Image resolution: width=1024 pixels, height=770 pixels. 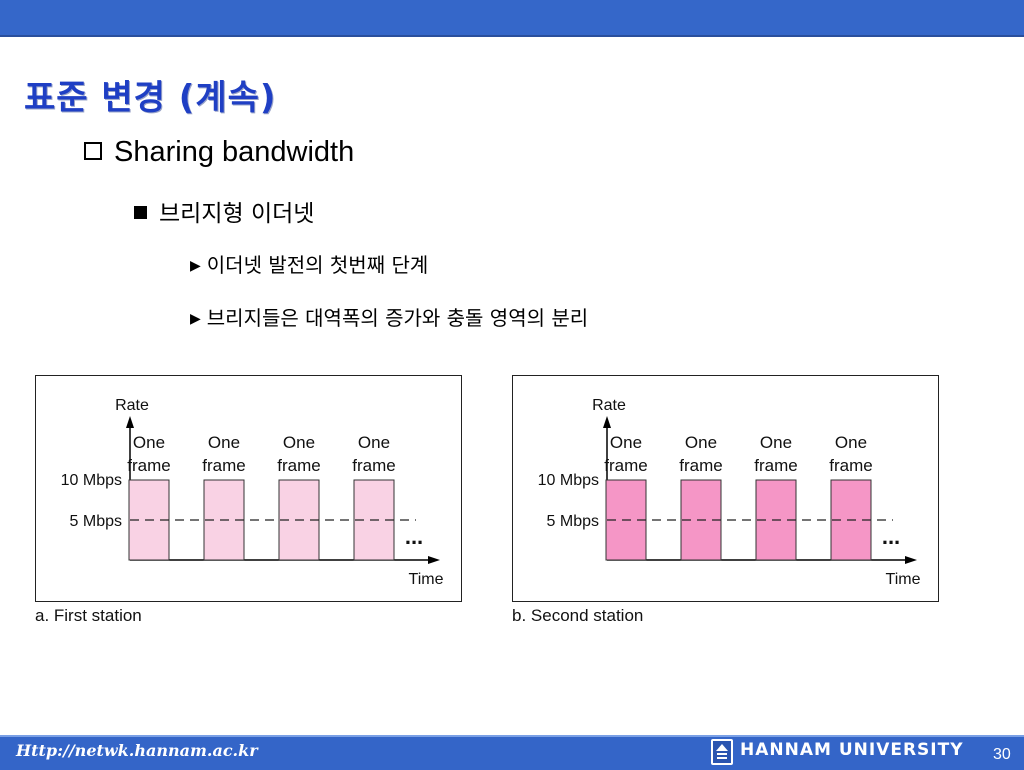 What do you see at coordinates (397, 318) in the screenshot?
I see `bullet-level3-2-text: 브리지들은 대역폭의 증가와 충돌 영역의 분리` at bounding box center [397, 318].